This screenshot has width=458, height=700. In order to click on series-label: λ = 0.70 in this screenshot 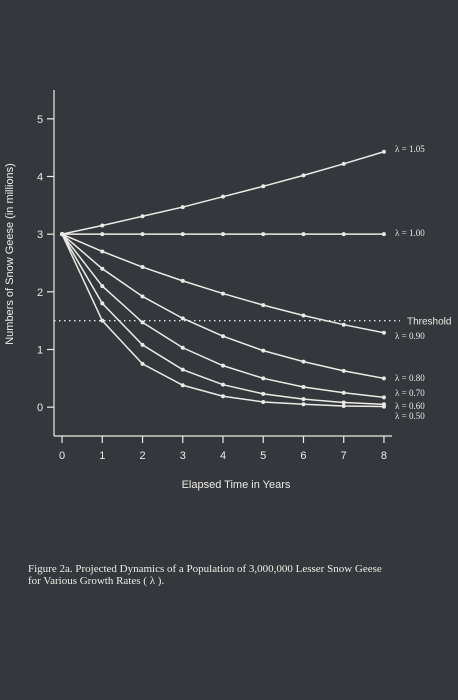, I will do `click(410, 393)`.